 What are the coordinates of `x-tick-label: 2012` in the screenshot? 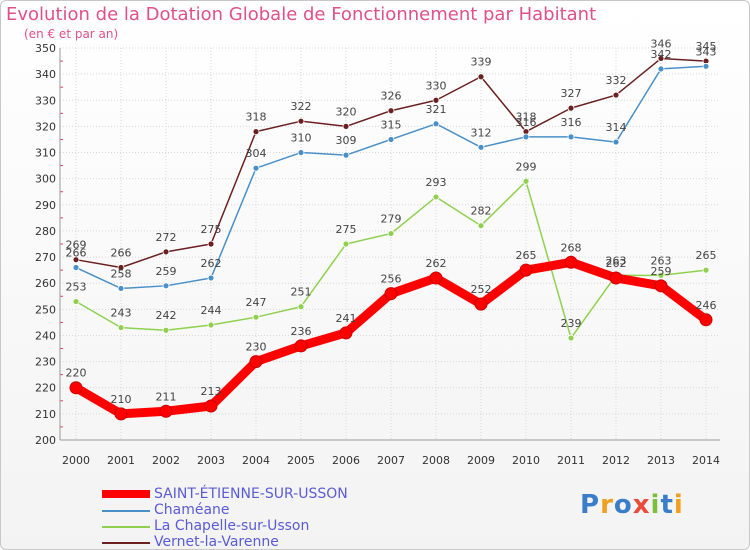 It's located at (616, 460).